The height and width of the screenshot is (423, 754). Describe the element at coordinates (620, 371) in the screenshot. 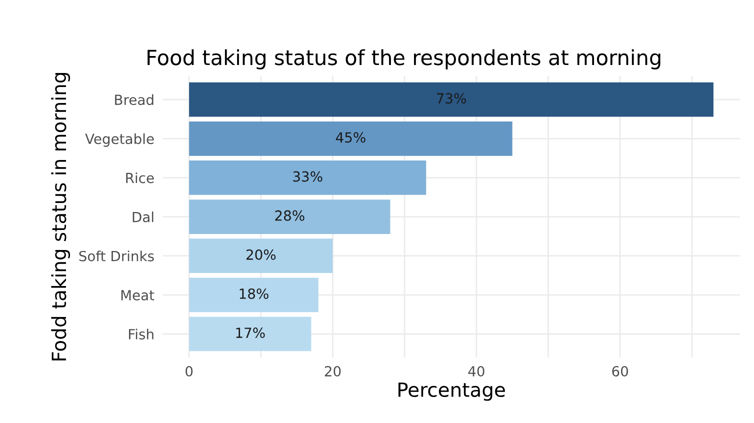

I see `x-tick-label: 60` at that location.